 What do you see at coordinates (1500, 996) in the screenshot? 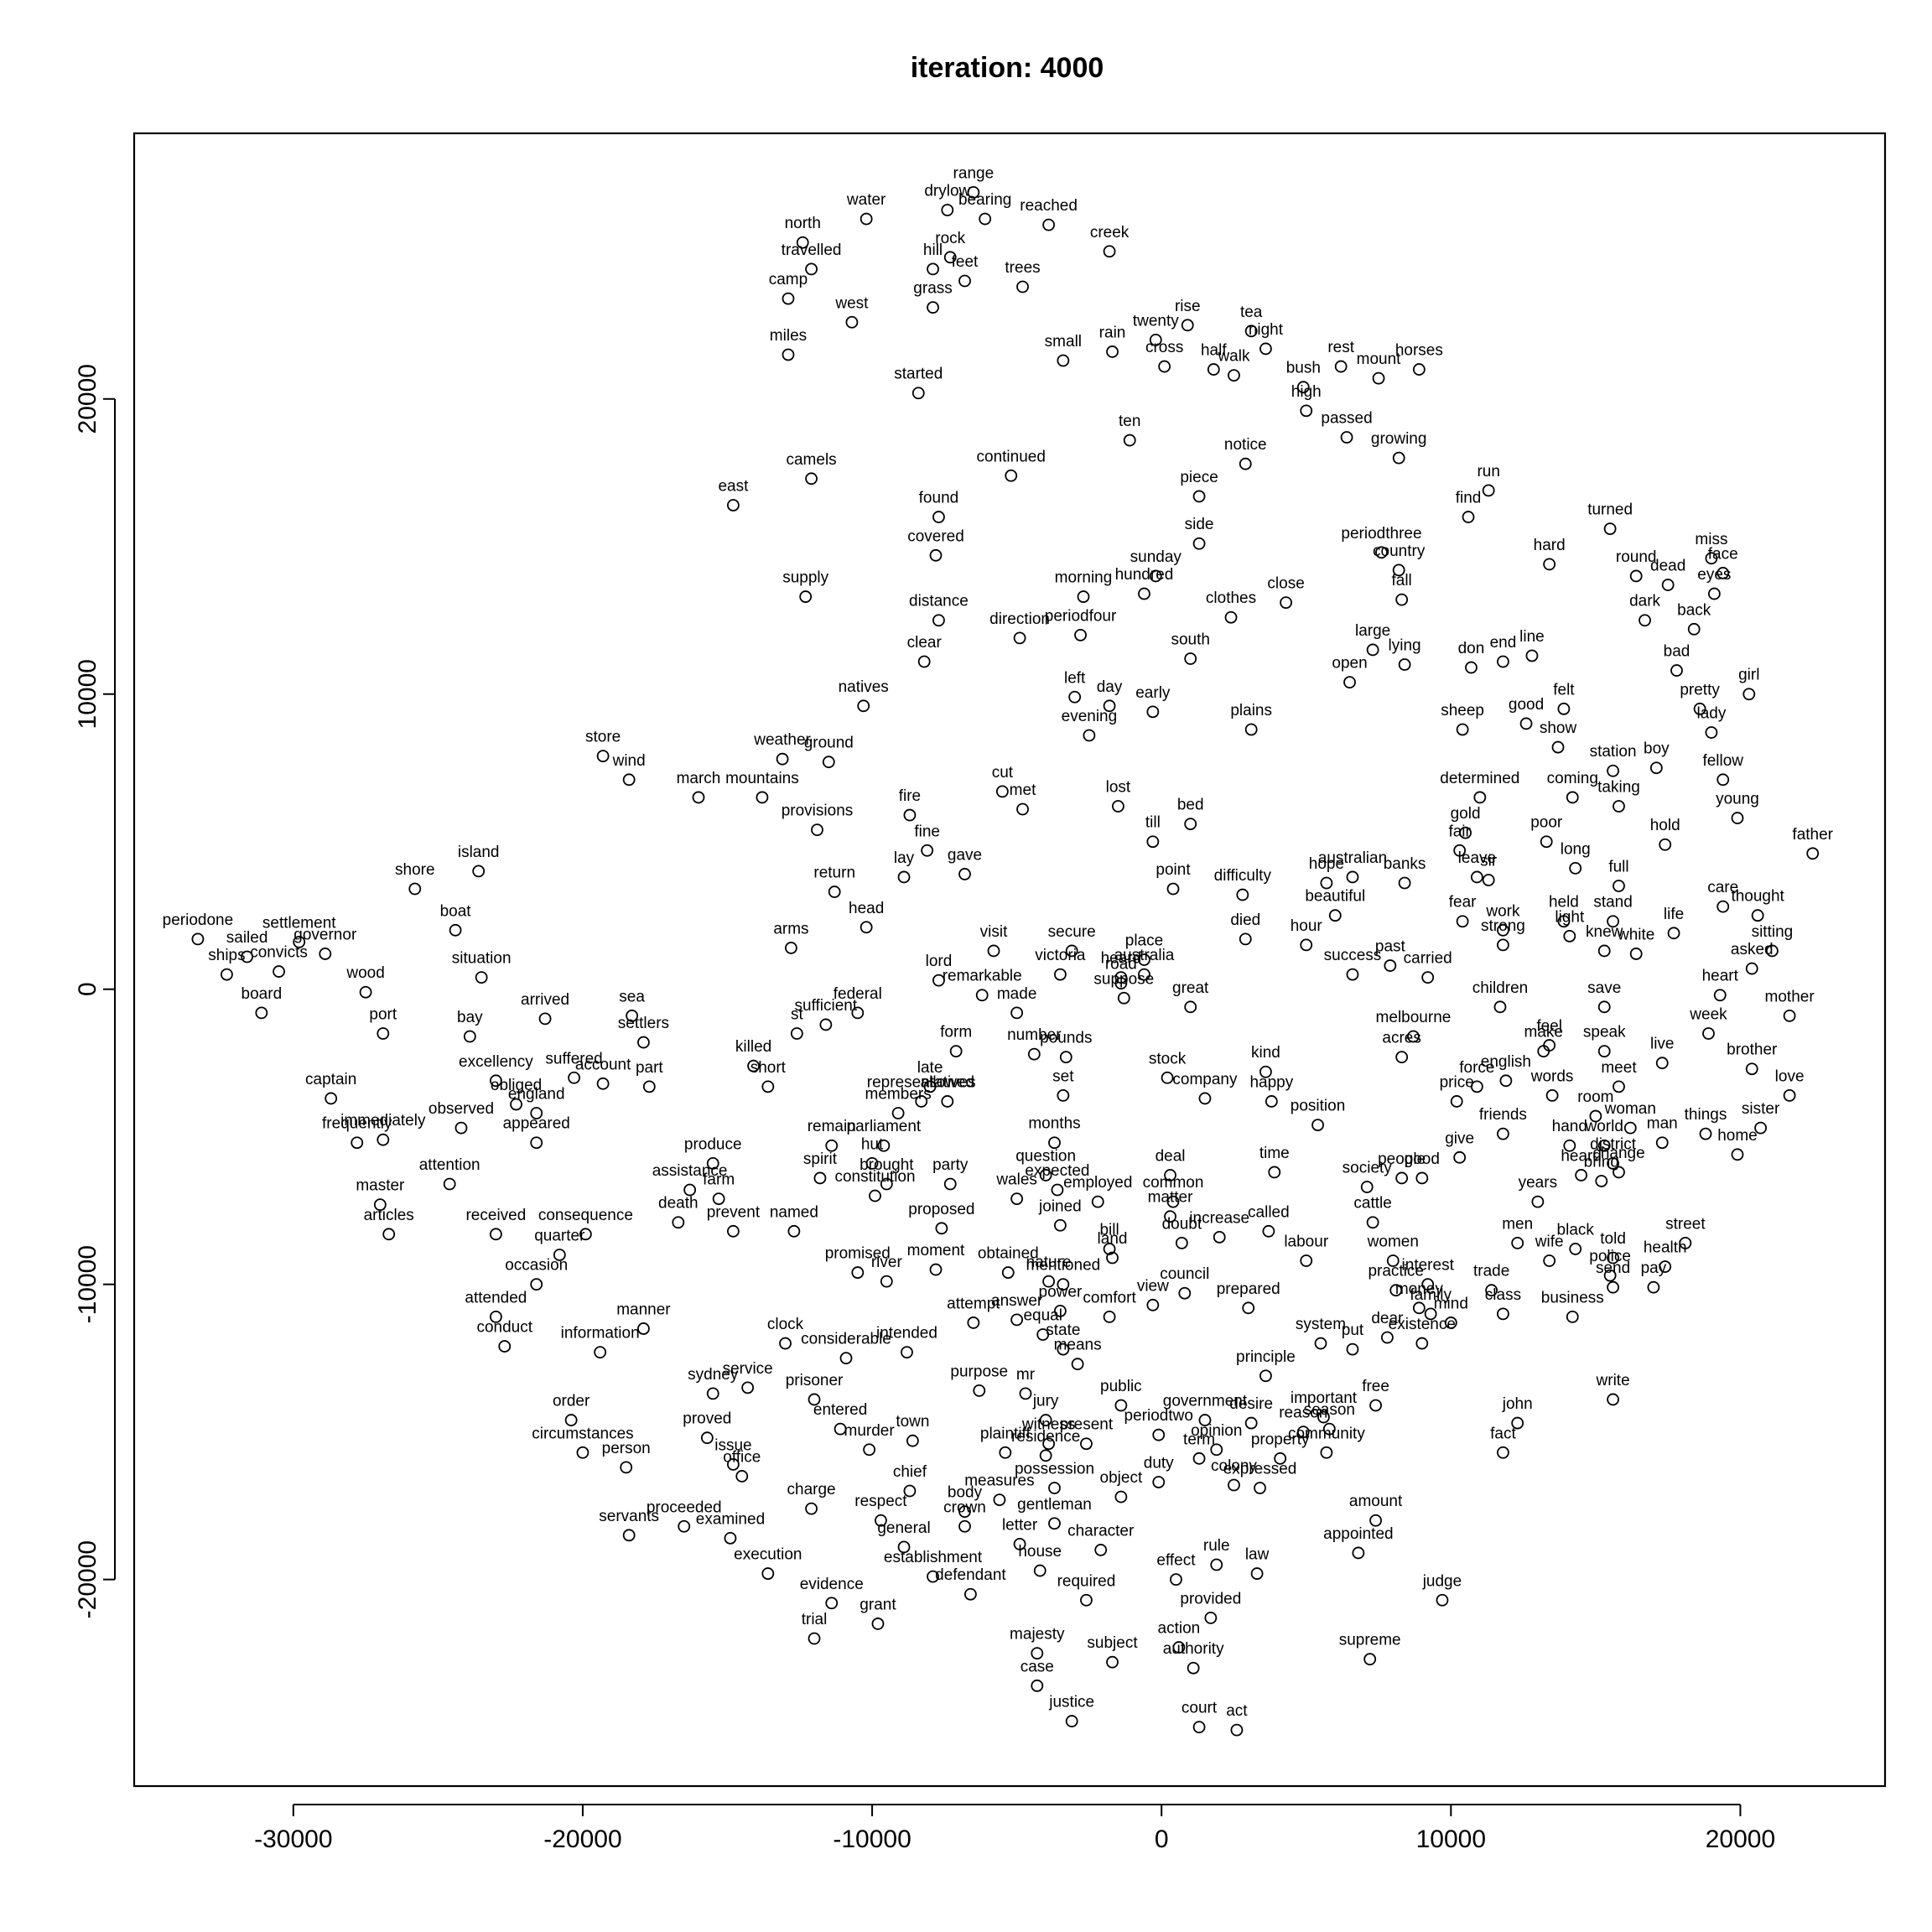
I see `data-point: children` at bounding box center [1500, 996].